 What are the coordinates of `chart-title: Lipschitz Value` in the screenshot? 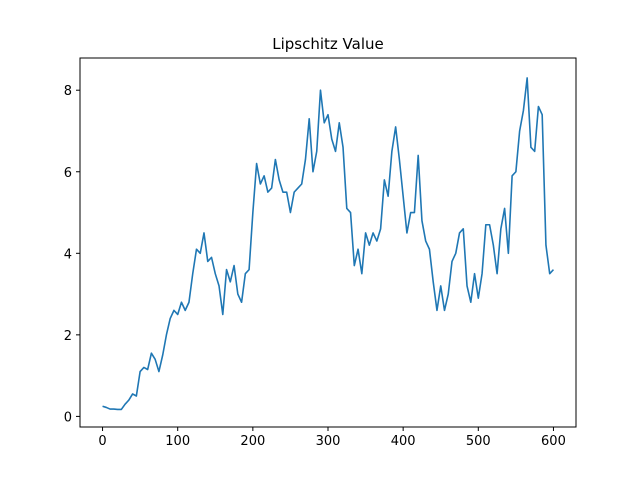 It's located at (328, 44).